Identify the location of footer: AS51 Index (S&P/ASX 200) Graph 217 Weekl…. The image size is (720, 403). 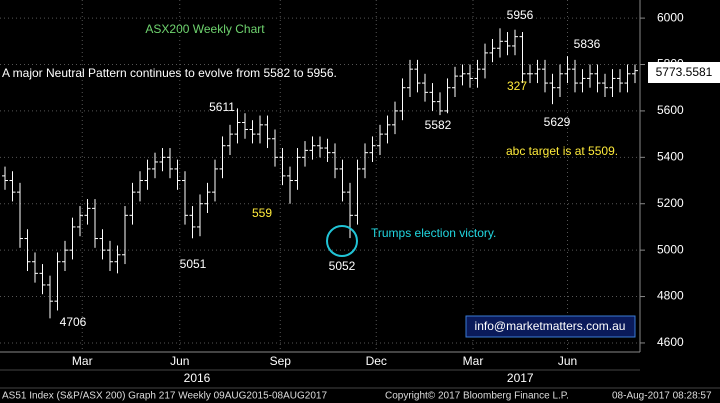
(164, 396).